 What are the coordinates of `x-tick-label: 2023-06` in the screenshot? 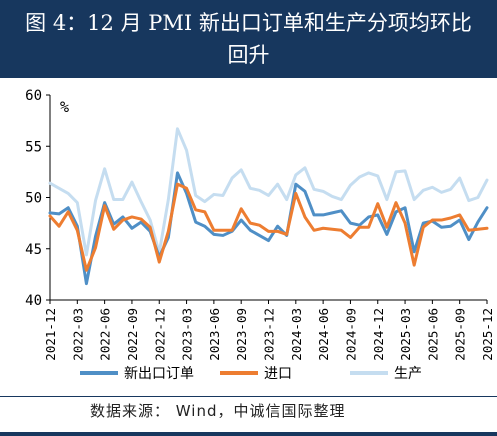 It's located at (214, 334).